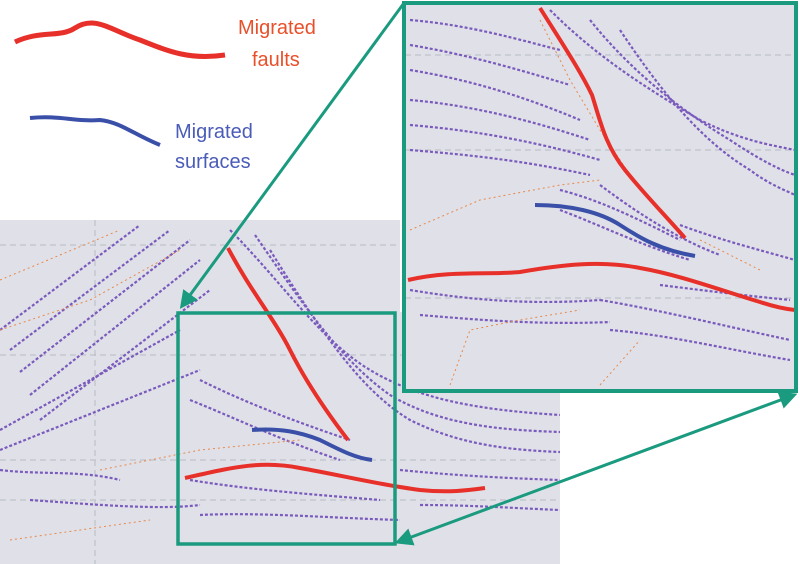 The image size is (800, 564). I want to click on surface-legend-line, so click(95, 131).